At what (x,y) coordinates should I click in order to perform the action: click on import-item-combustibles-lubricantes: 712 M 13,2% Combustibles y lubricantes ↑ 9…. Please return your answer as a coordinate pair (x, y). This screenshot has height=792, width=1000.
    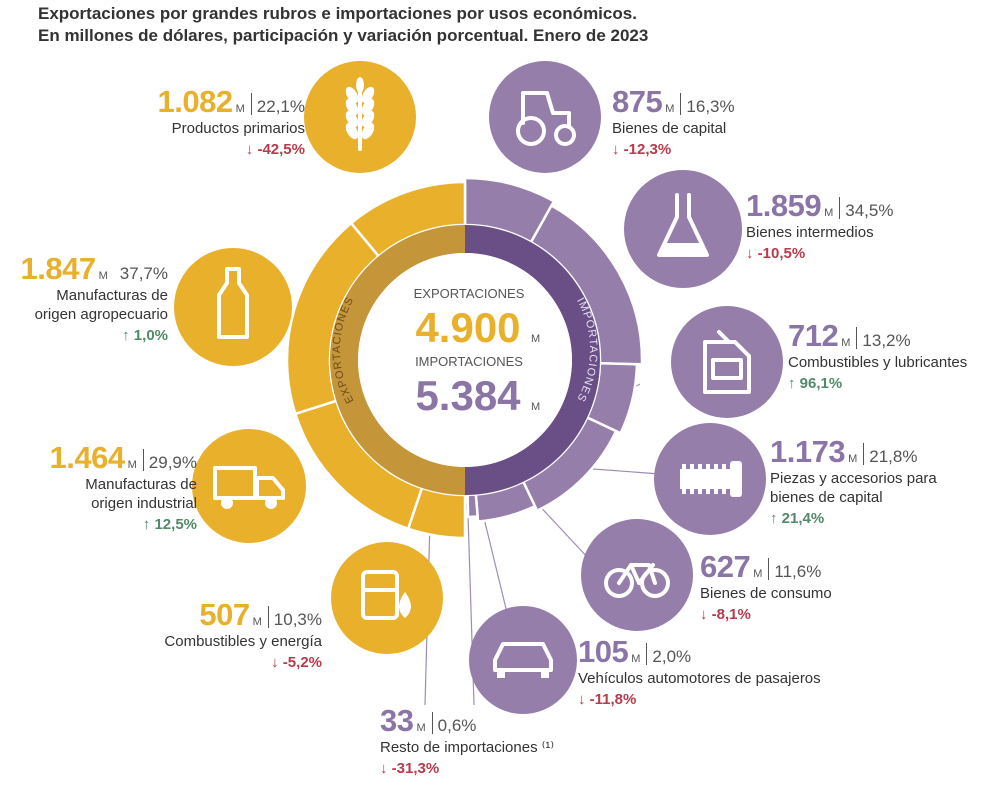
    Looking at the image, I should click on (877, 356).